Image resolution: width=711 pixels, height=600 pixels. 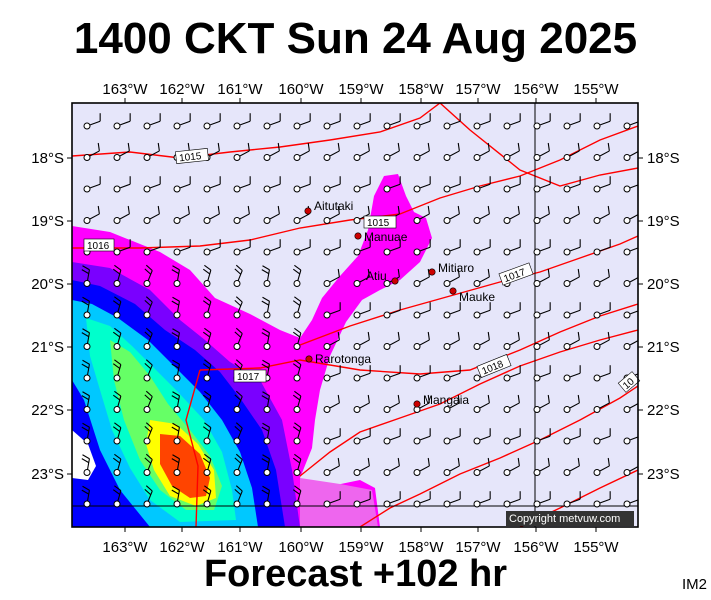 What do you see at coordinates (182, 89) in the screenshot?
I see `lon-tick-label: 162°W` at bounding box center [182, 89].